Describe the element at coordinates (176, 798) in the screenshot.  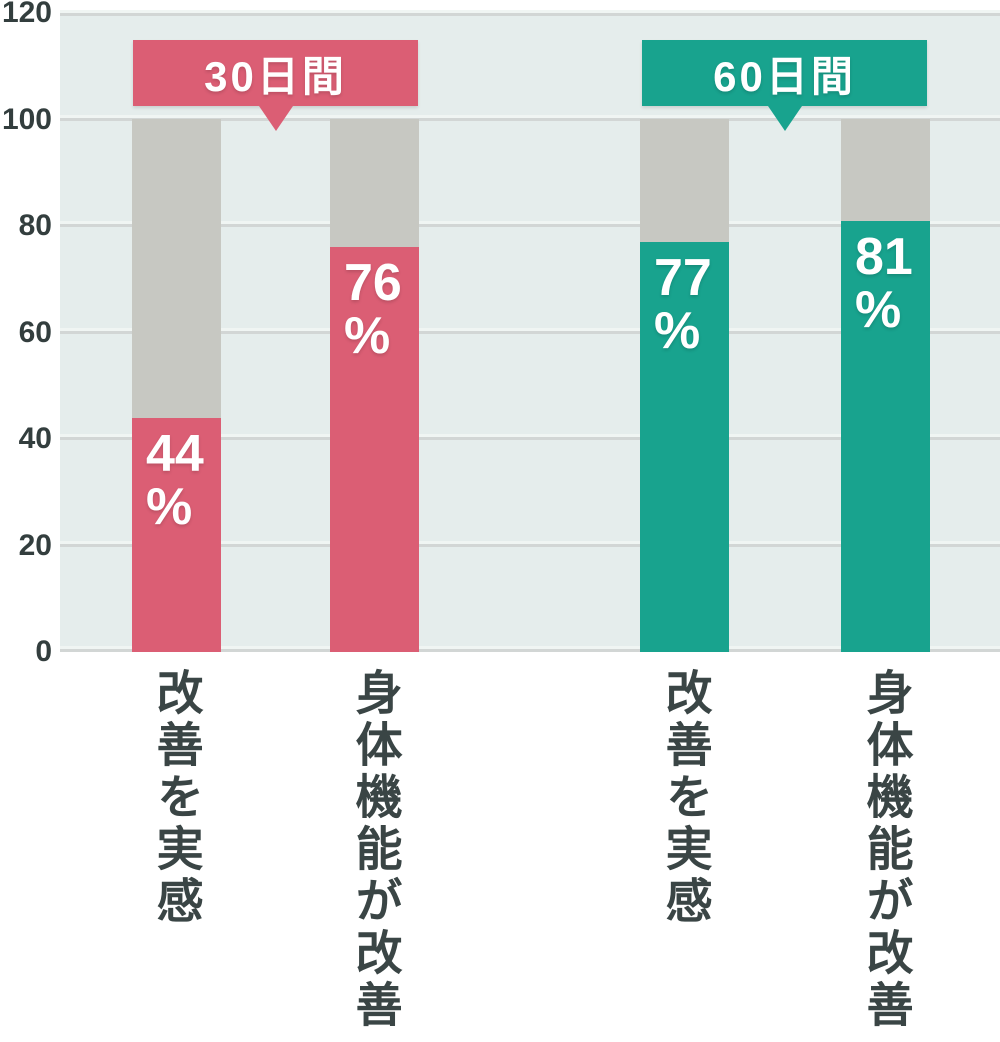
I see `category-label-improvement-felt-30d: 改善を実感` at that location.